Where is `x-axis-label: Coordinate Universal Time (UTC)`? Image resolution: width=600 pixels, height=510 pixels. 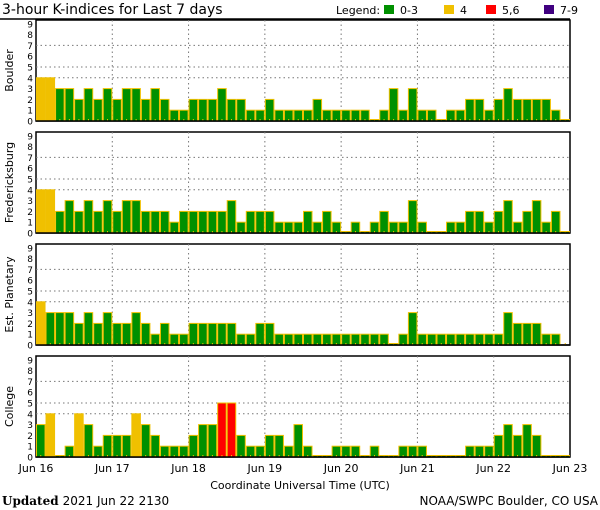 x-axis-label: Coordinate Universal Time (UTC) is located at coordinates (300, 485).